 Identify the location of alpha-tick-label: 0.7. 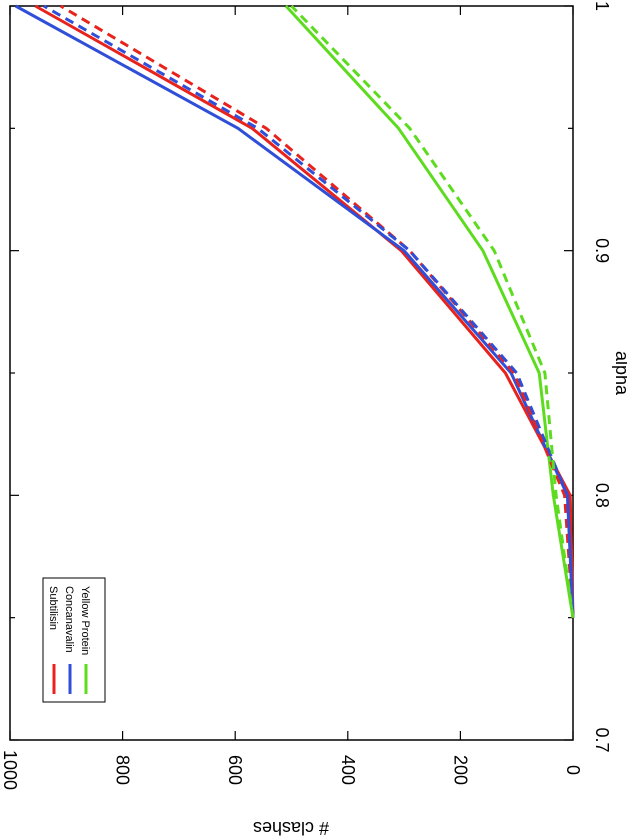
(602, 739).